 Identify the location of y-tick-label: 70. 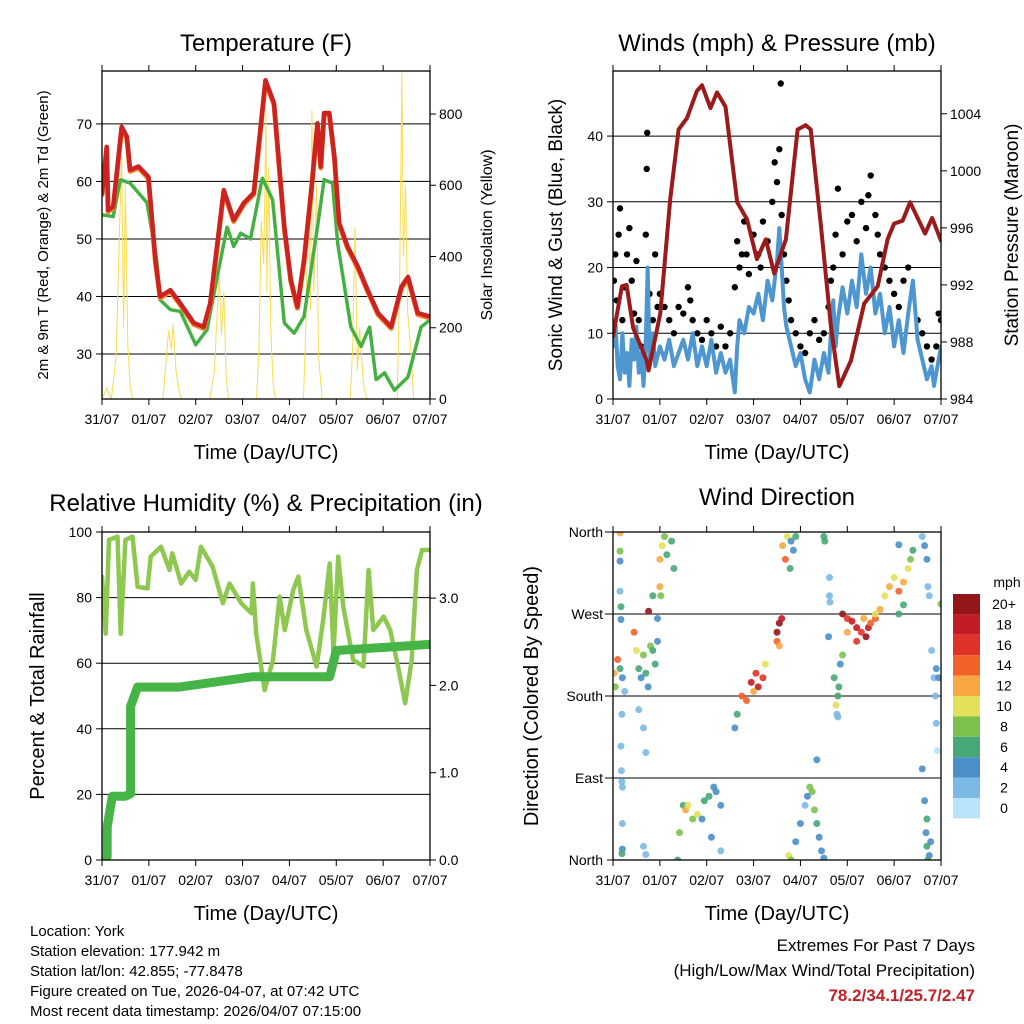
(84, 124).